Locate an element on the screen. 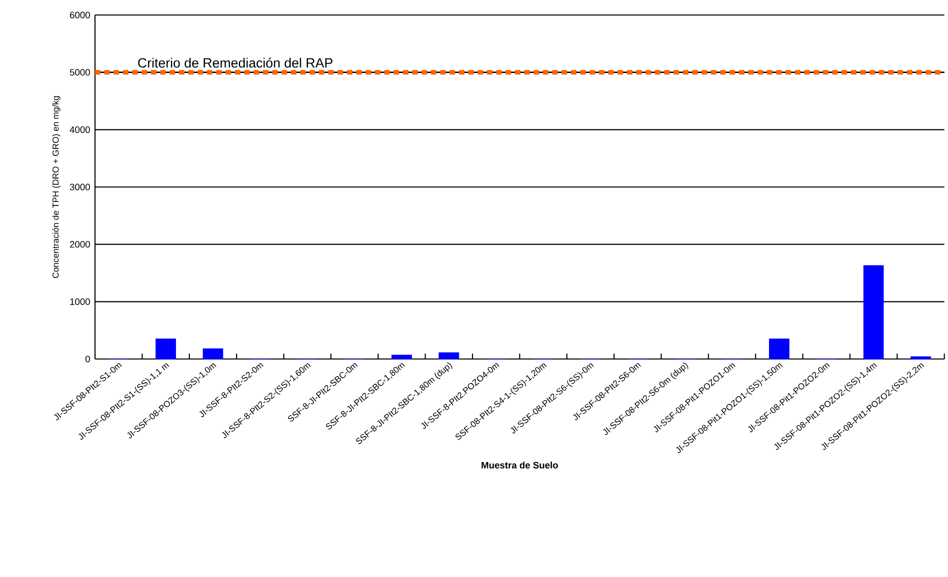 This screenshot has width=948, height=577. y-tick-label: 0 is located at coordinates (87, 359).